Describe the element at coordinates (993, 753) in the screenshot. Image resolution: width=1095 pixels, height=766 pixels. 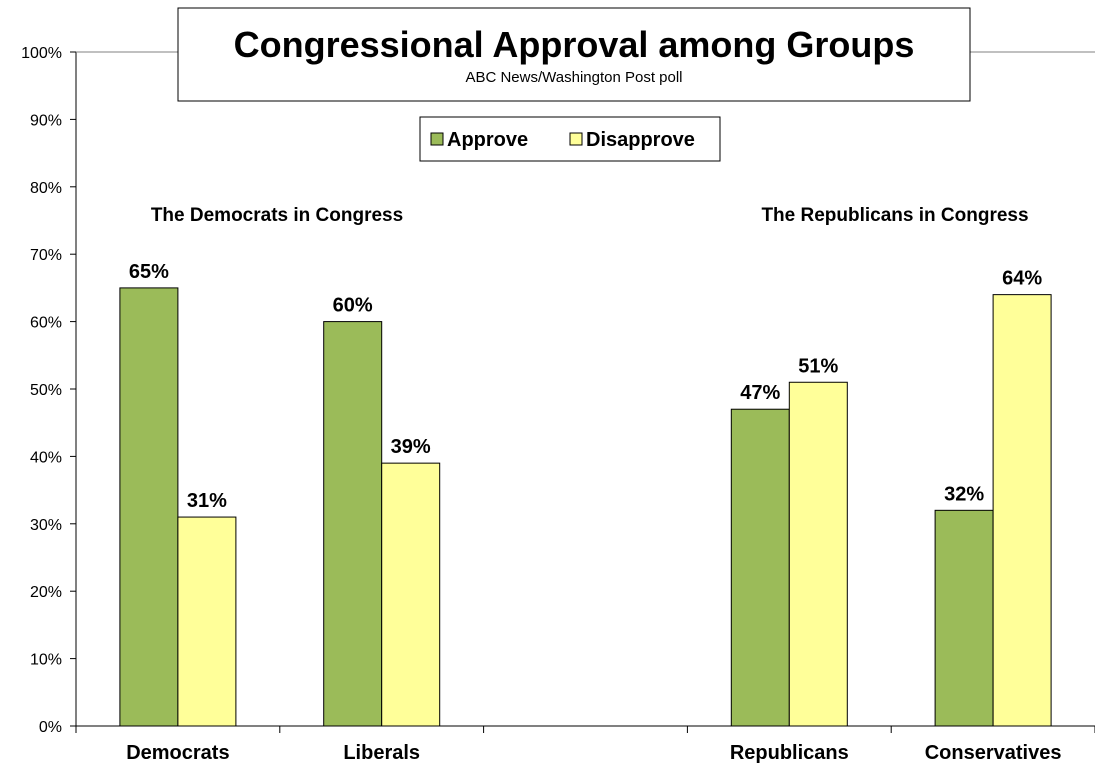
I see `x-category-label: Conservatives` at that location.